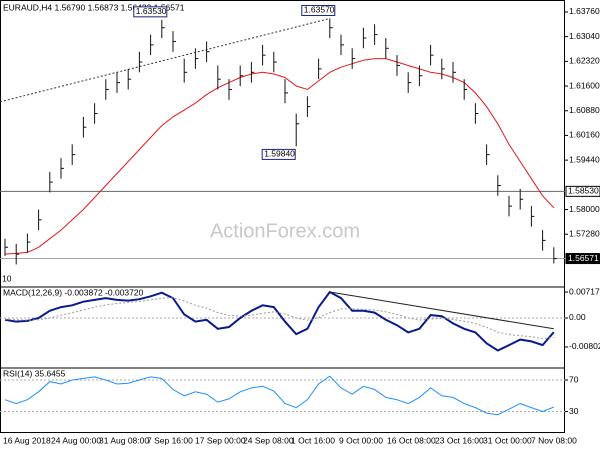 Image resolution: width=600 pixels, height=450 pixels. What do you see at coordinates (7, 278) in the screenshot?
I see `left-fragment: 10` at bounding box center [7, 278].